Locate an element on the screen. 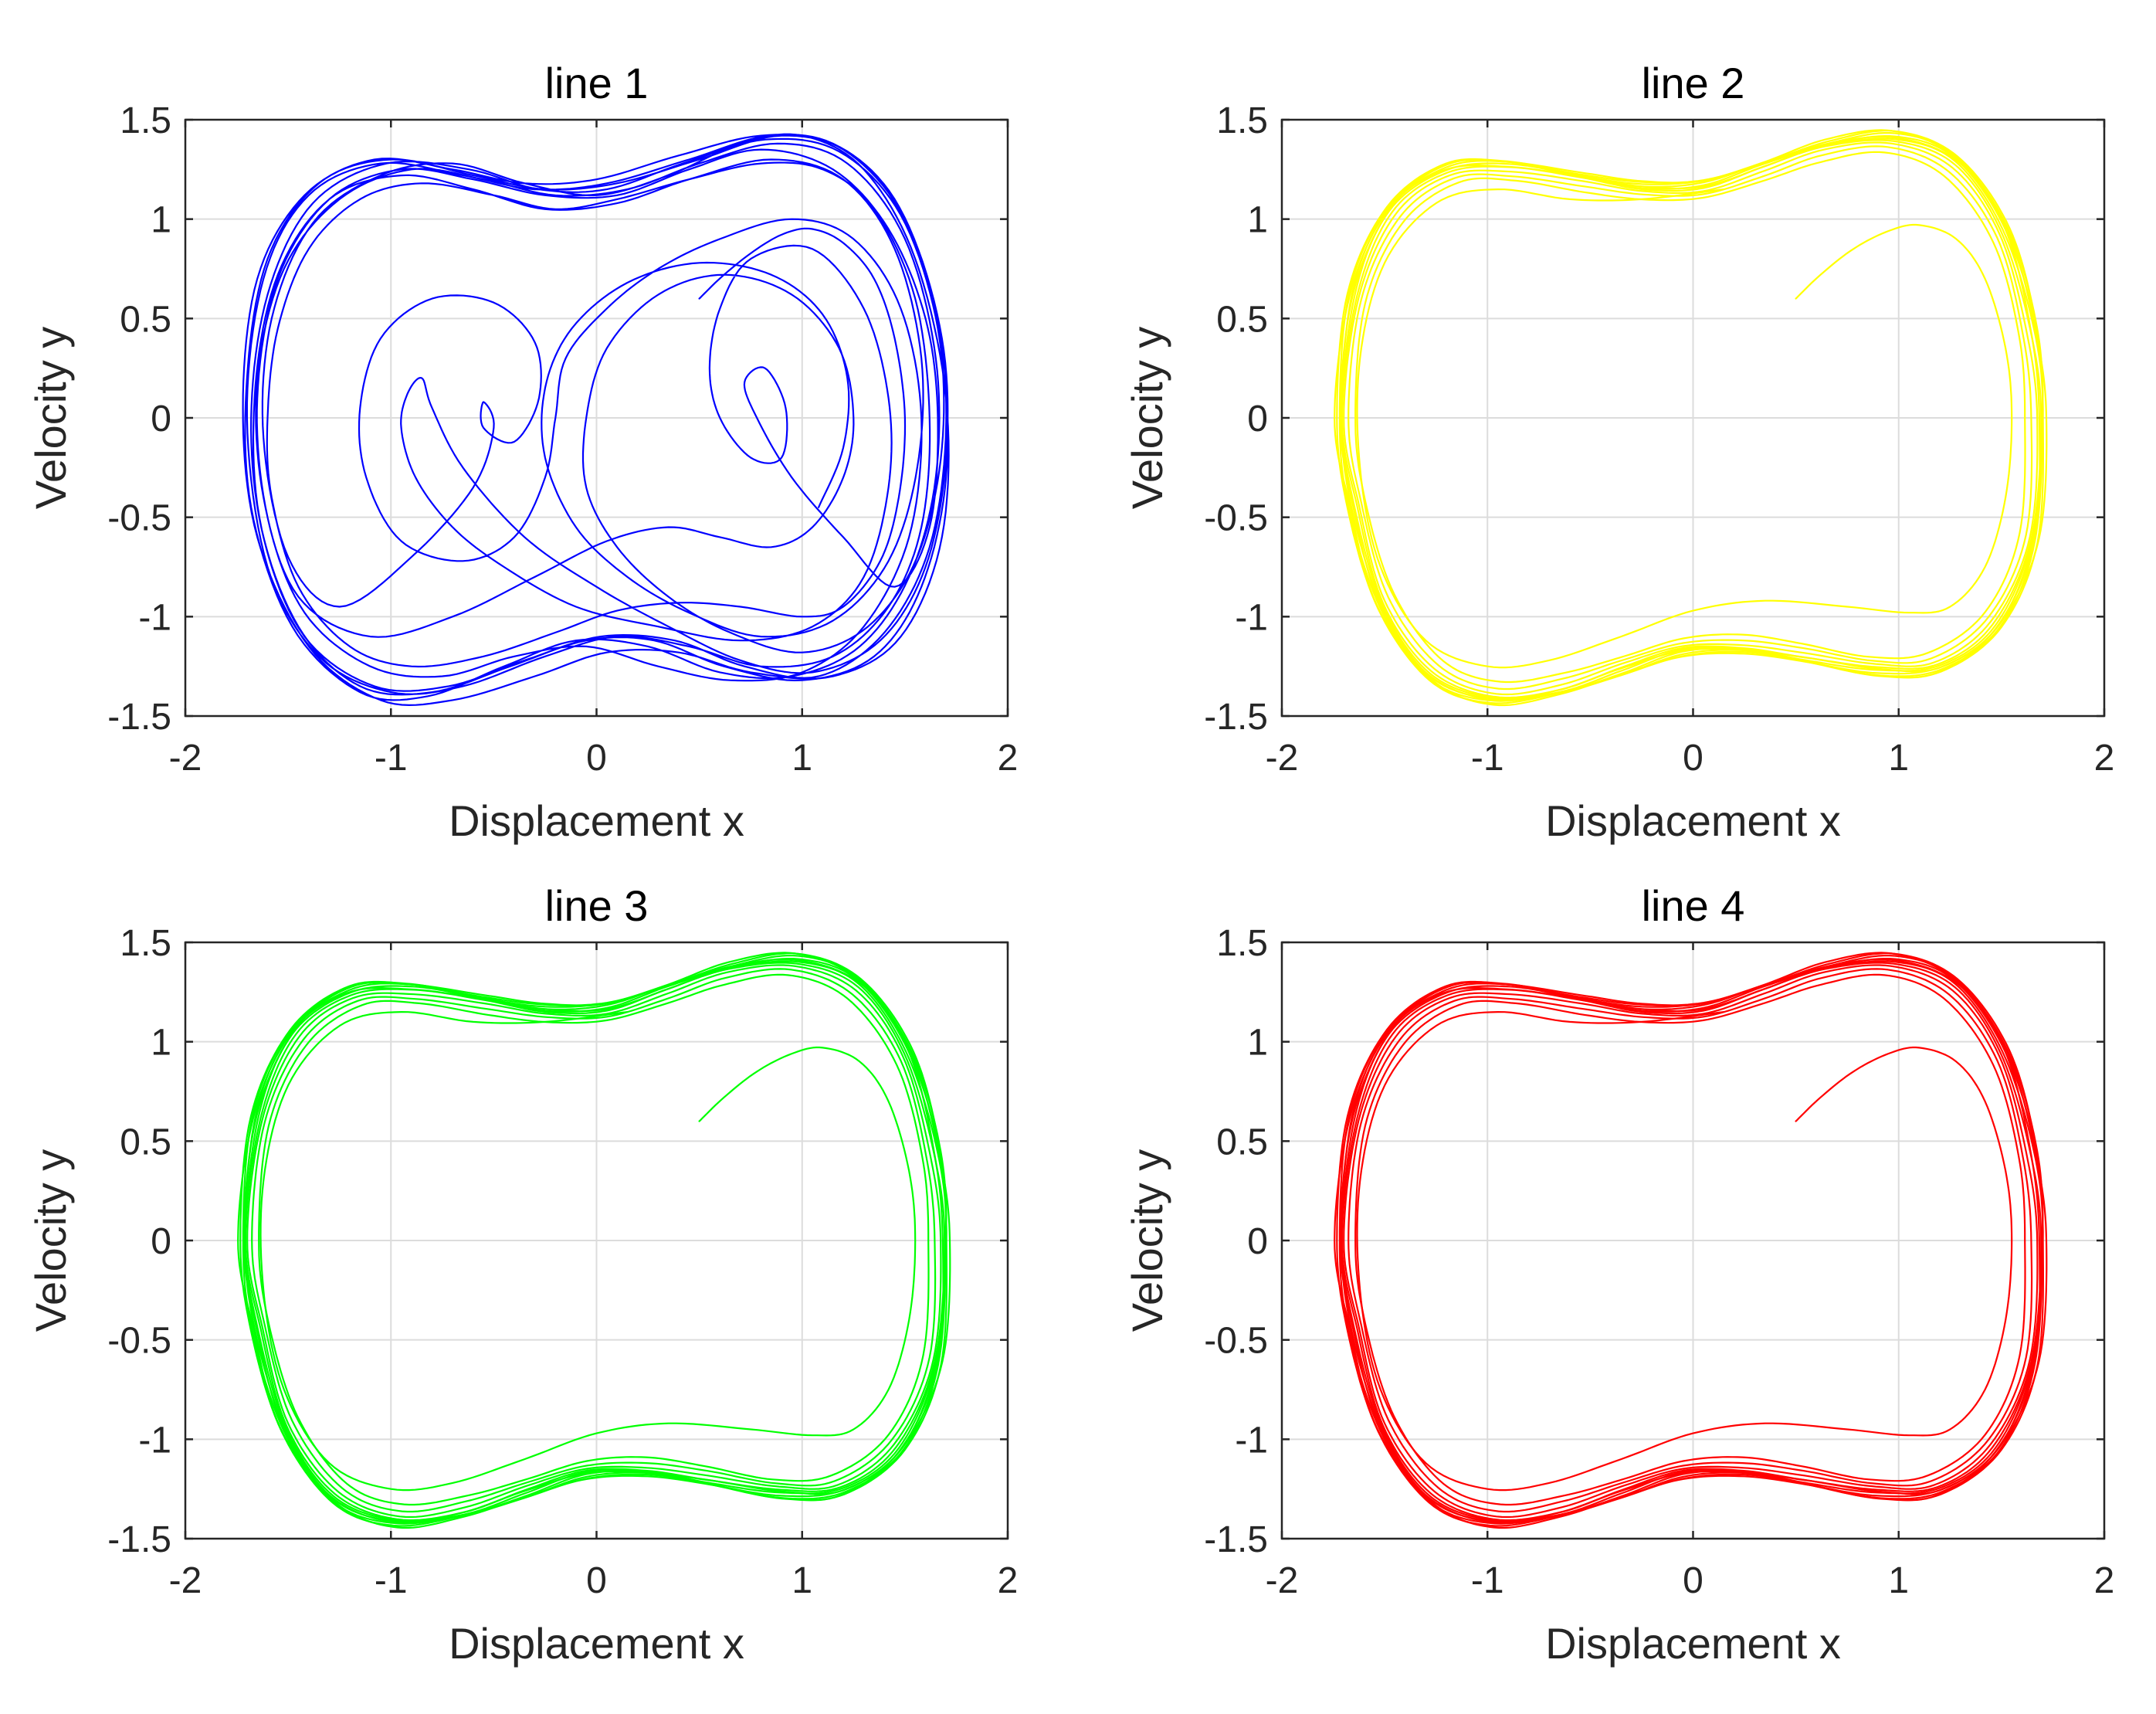  chart-title: line 2 is located at coordinates (1693, 83).